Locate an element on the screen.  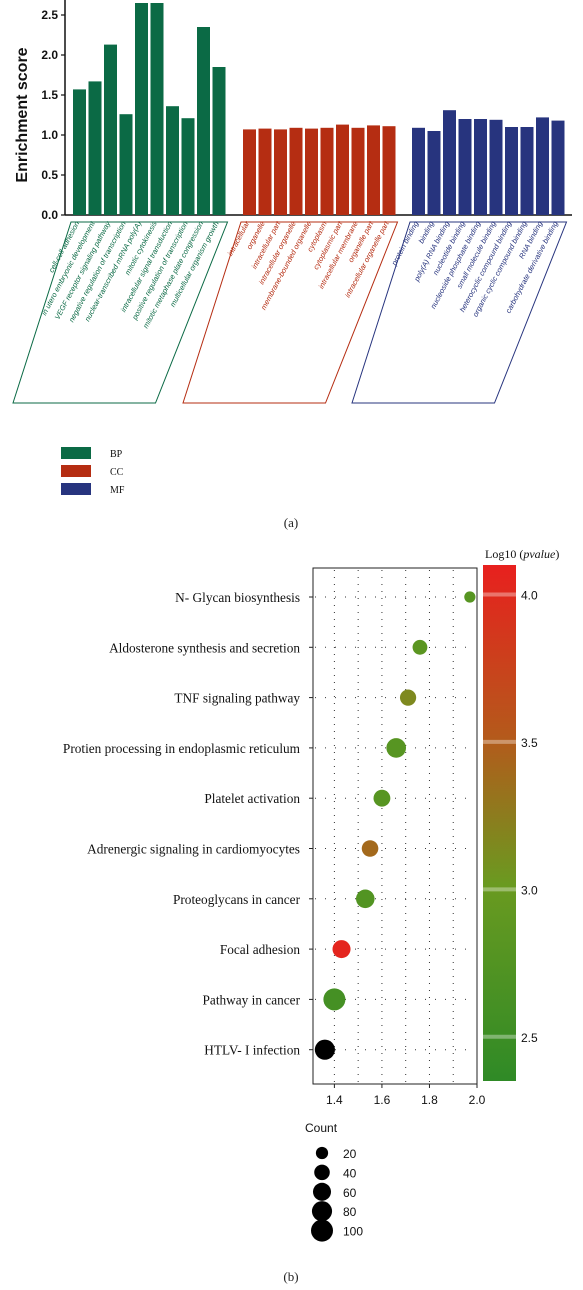
x-tick-label: 2.0 is located at coordinates (477, 1100).